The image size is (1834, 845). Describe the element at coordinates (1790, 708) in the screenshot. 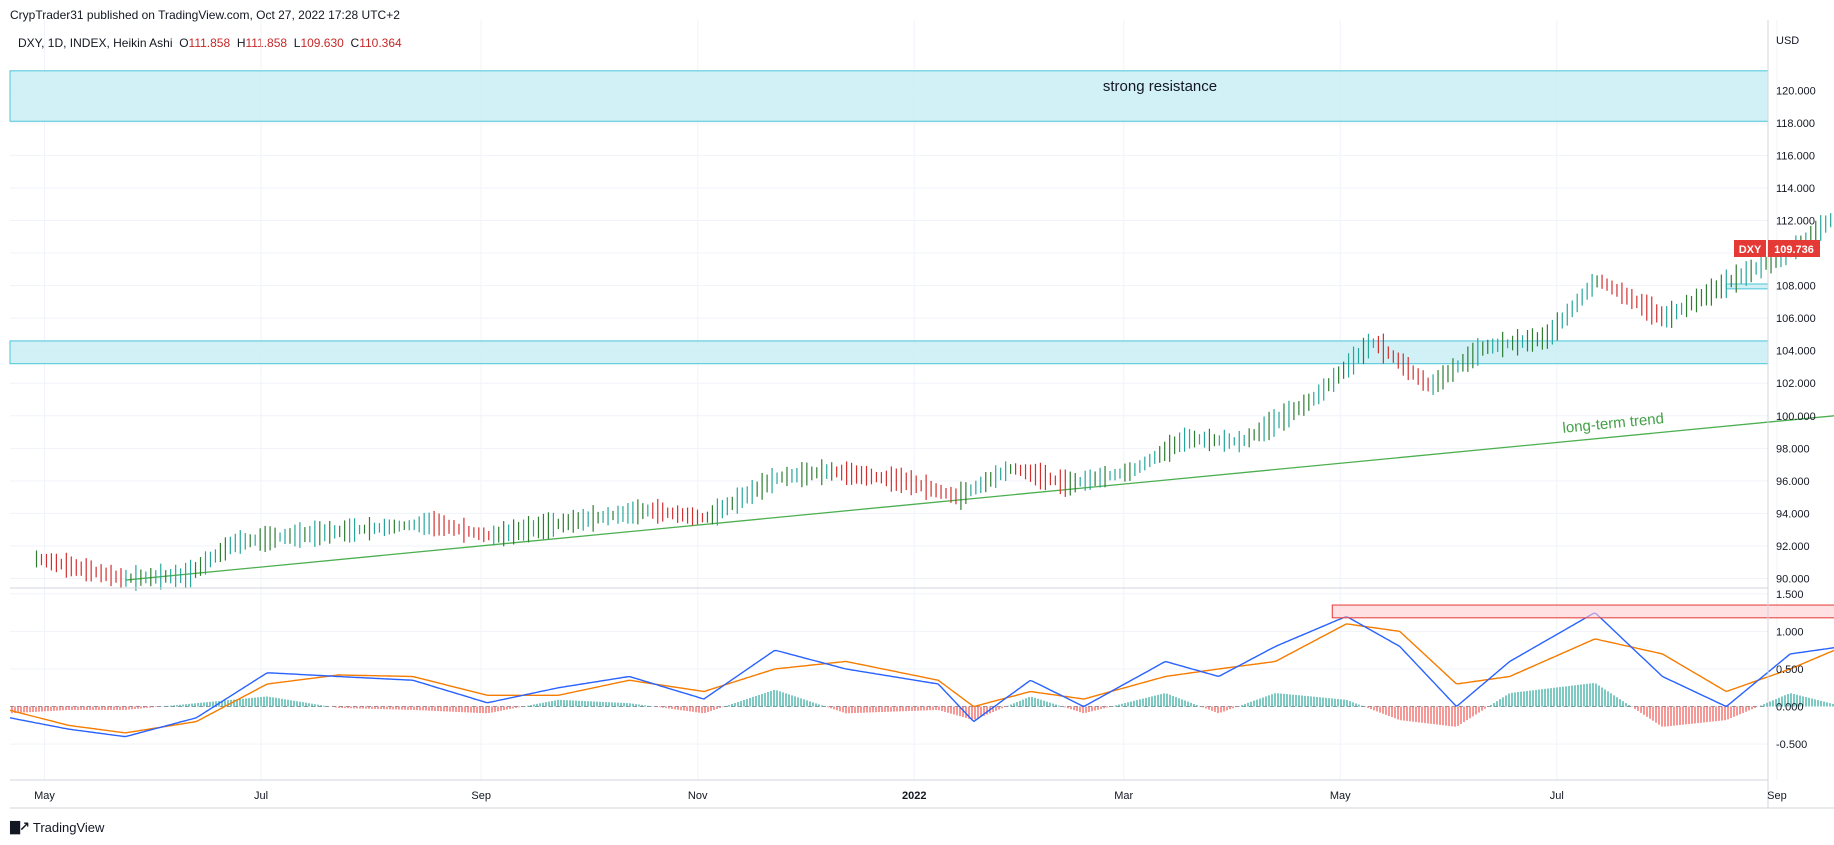

I see `oscillator-tick-label: 0.000` at that location.